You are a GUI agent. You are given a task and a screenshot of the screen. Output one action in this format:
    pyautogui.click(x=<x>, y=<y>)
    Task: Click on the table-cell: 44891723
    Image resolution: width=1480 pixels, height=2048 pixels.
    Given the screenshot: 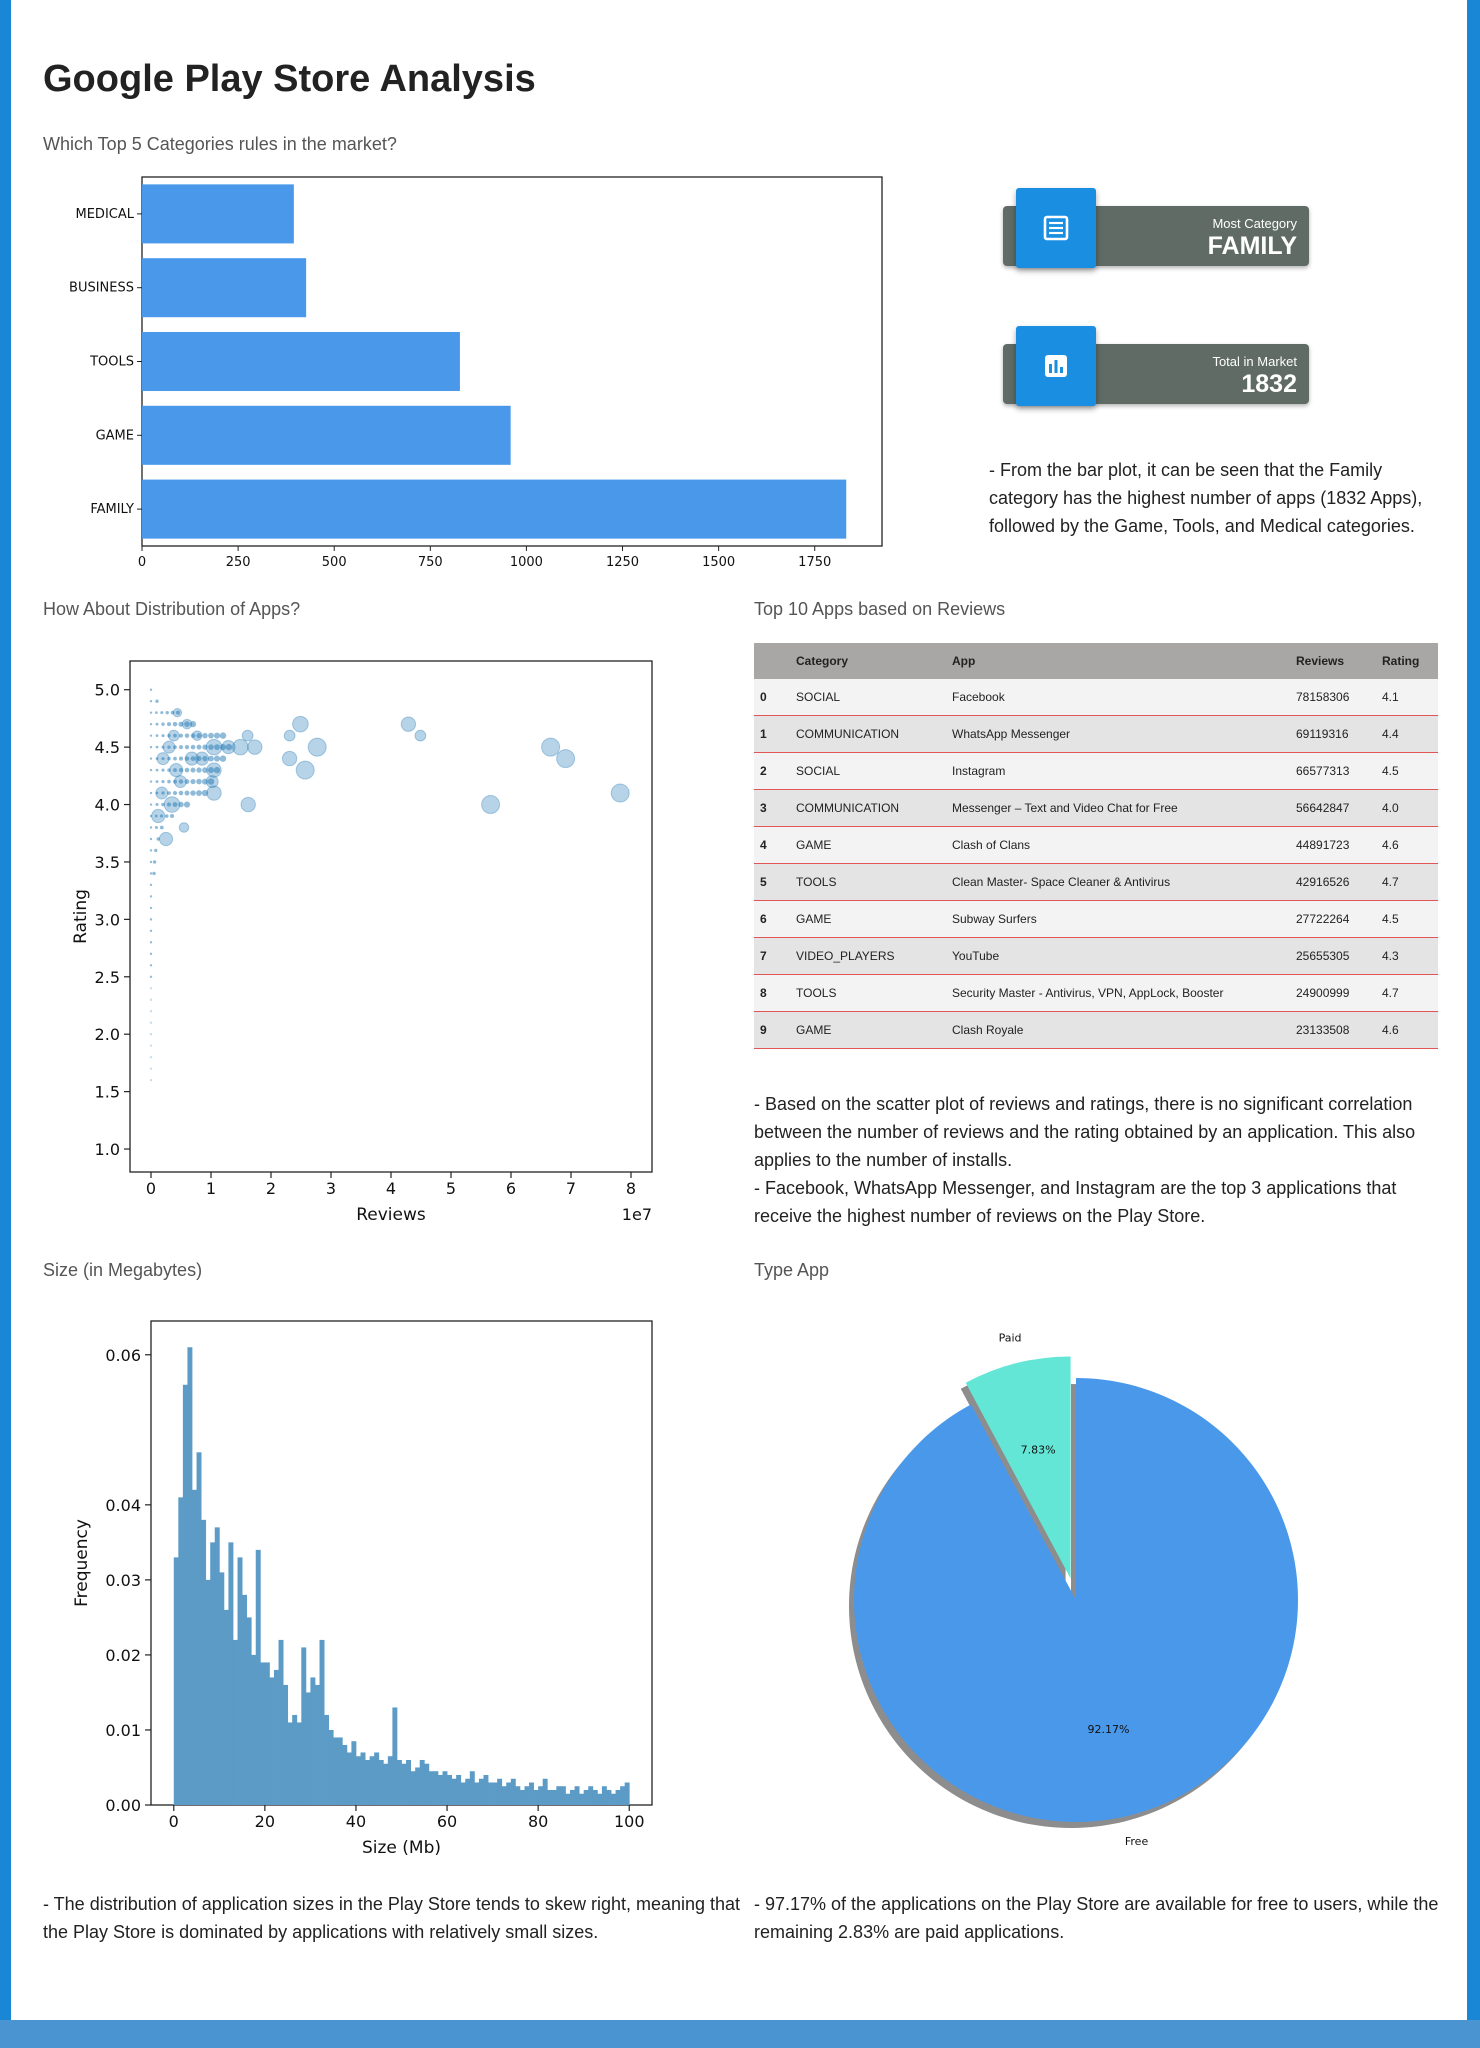 What is the action you would take?
    pyautogui.click(x=1333, y=845)
    